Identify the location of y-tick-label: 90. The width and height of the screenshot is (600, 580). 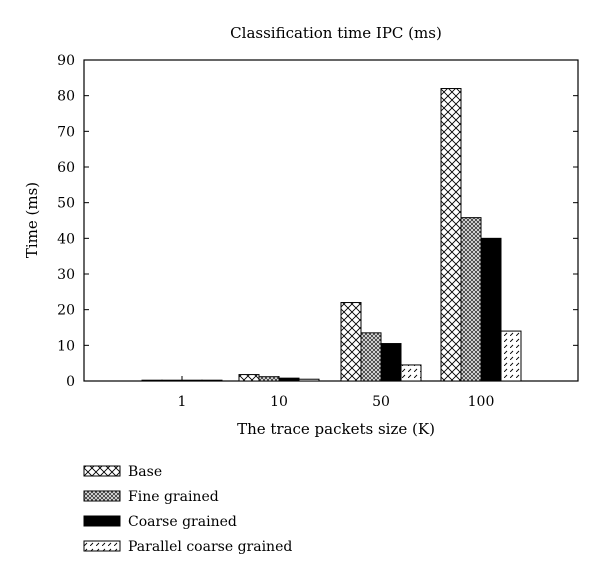
(66, 61).